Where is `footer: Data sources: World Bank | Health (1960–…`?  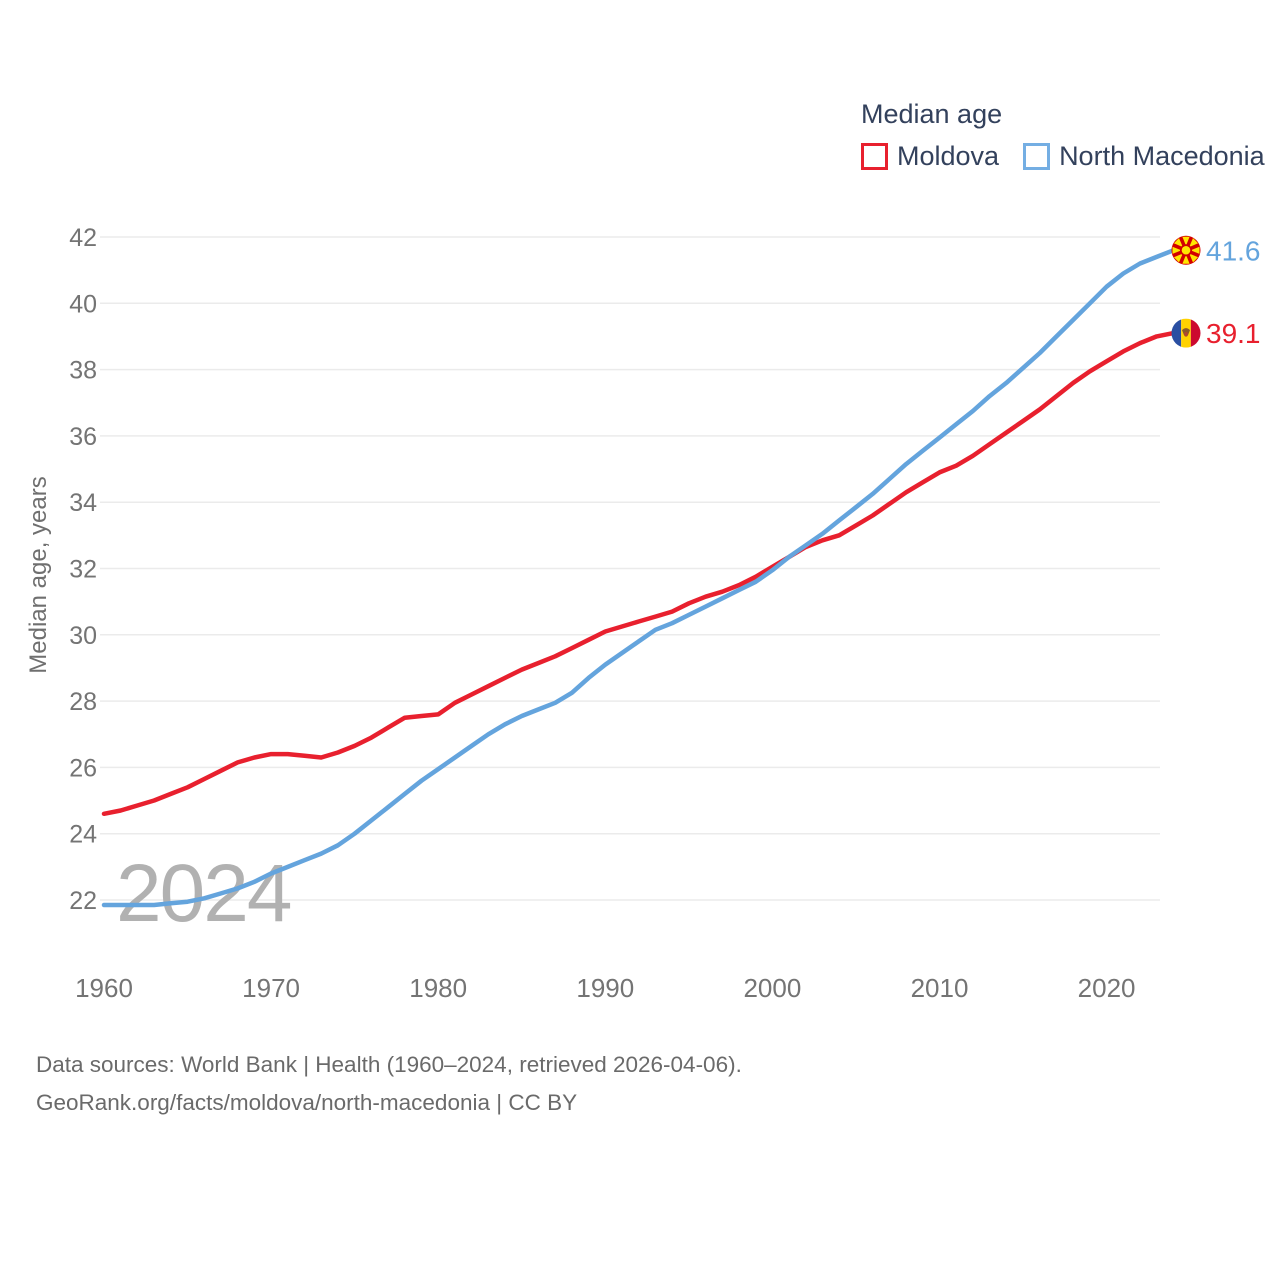 footer: Data sources: World Bank | Health (1960–… is located at coordinates (389, 1084).